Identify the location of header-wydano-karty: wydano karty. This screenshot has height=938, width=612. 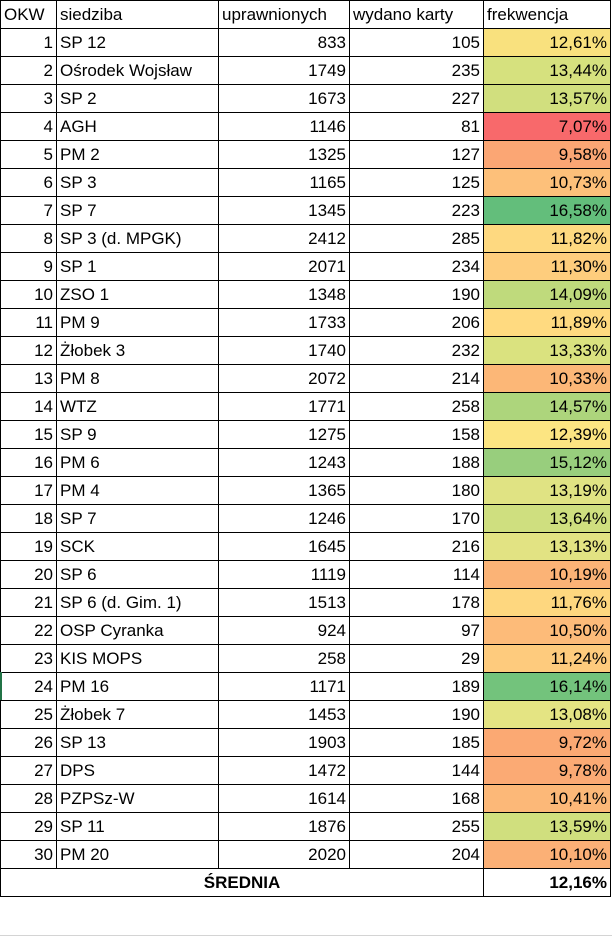
(416, 14).